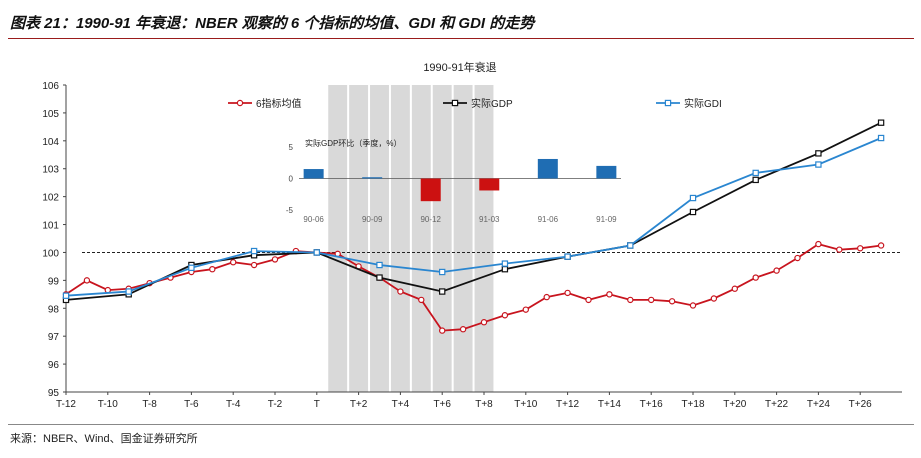  What do you see at coordinates (191, 404) in the screenshot?
I see `x-tick-label-3: T-6` at bounding box center [191, 404].